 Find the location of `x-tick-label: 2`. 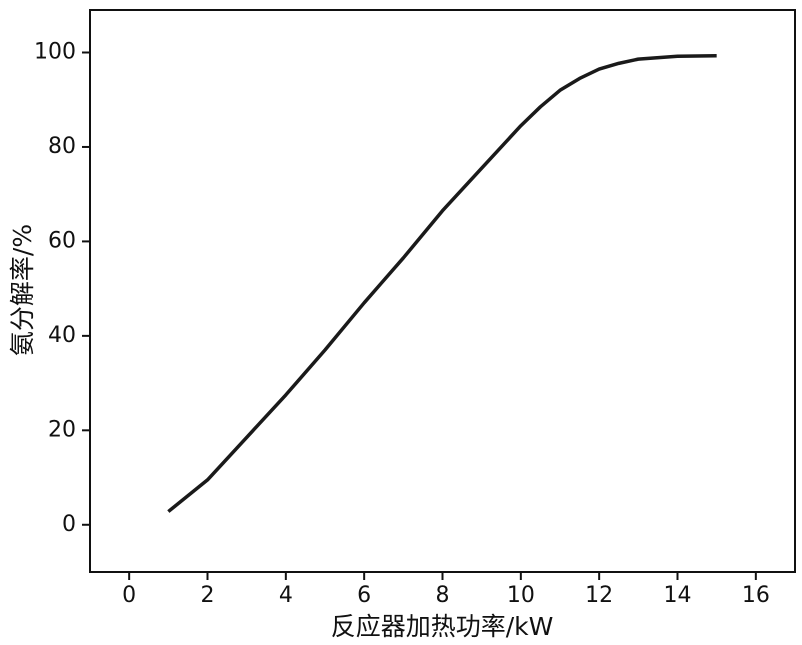

x-tick-label: 2 is located at coordinates (208, 595).